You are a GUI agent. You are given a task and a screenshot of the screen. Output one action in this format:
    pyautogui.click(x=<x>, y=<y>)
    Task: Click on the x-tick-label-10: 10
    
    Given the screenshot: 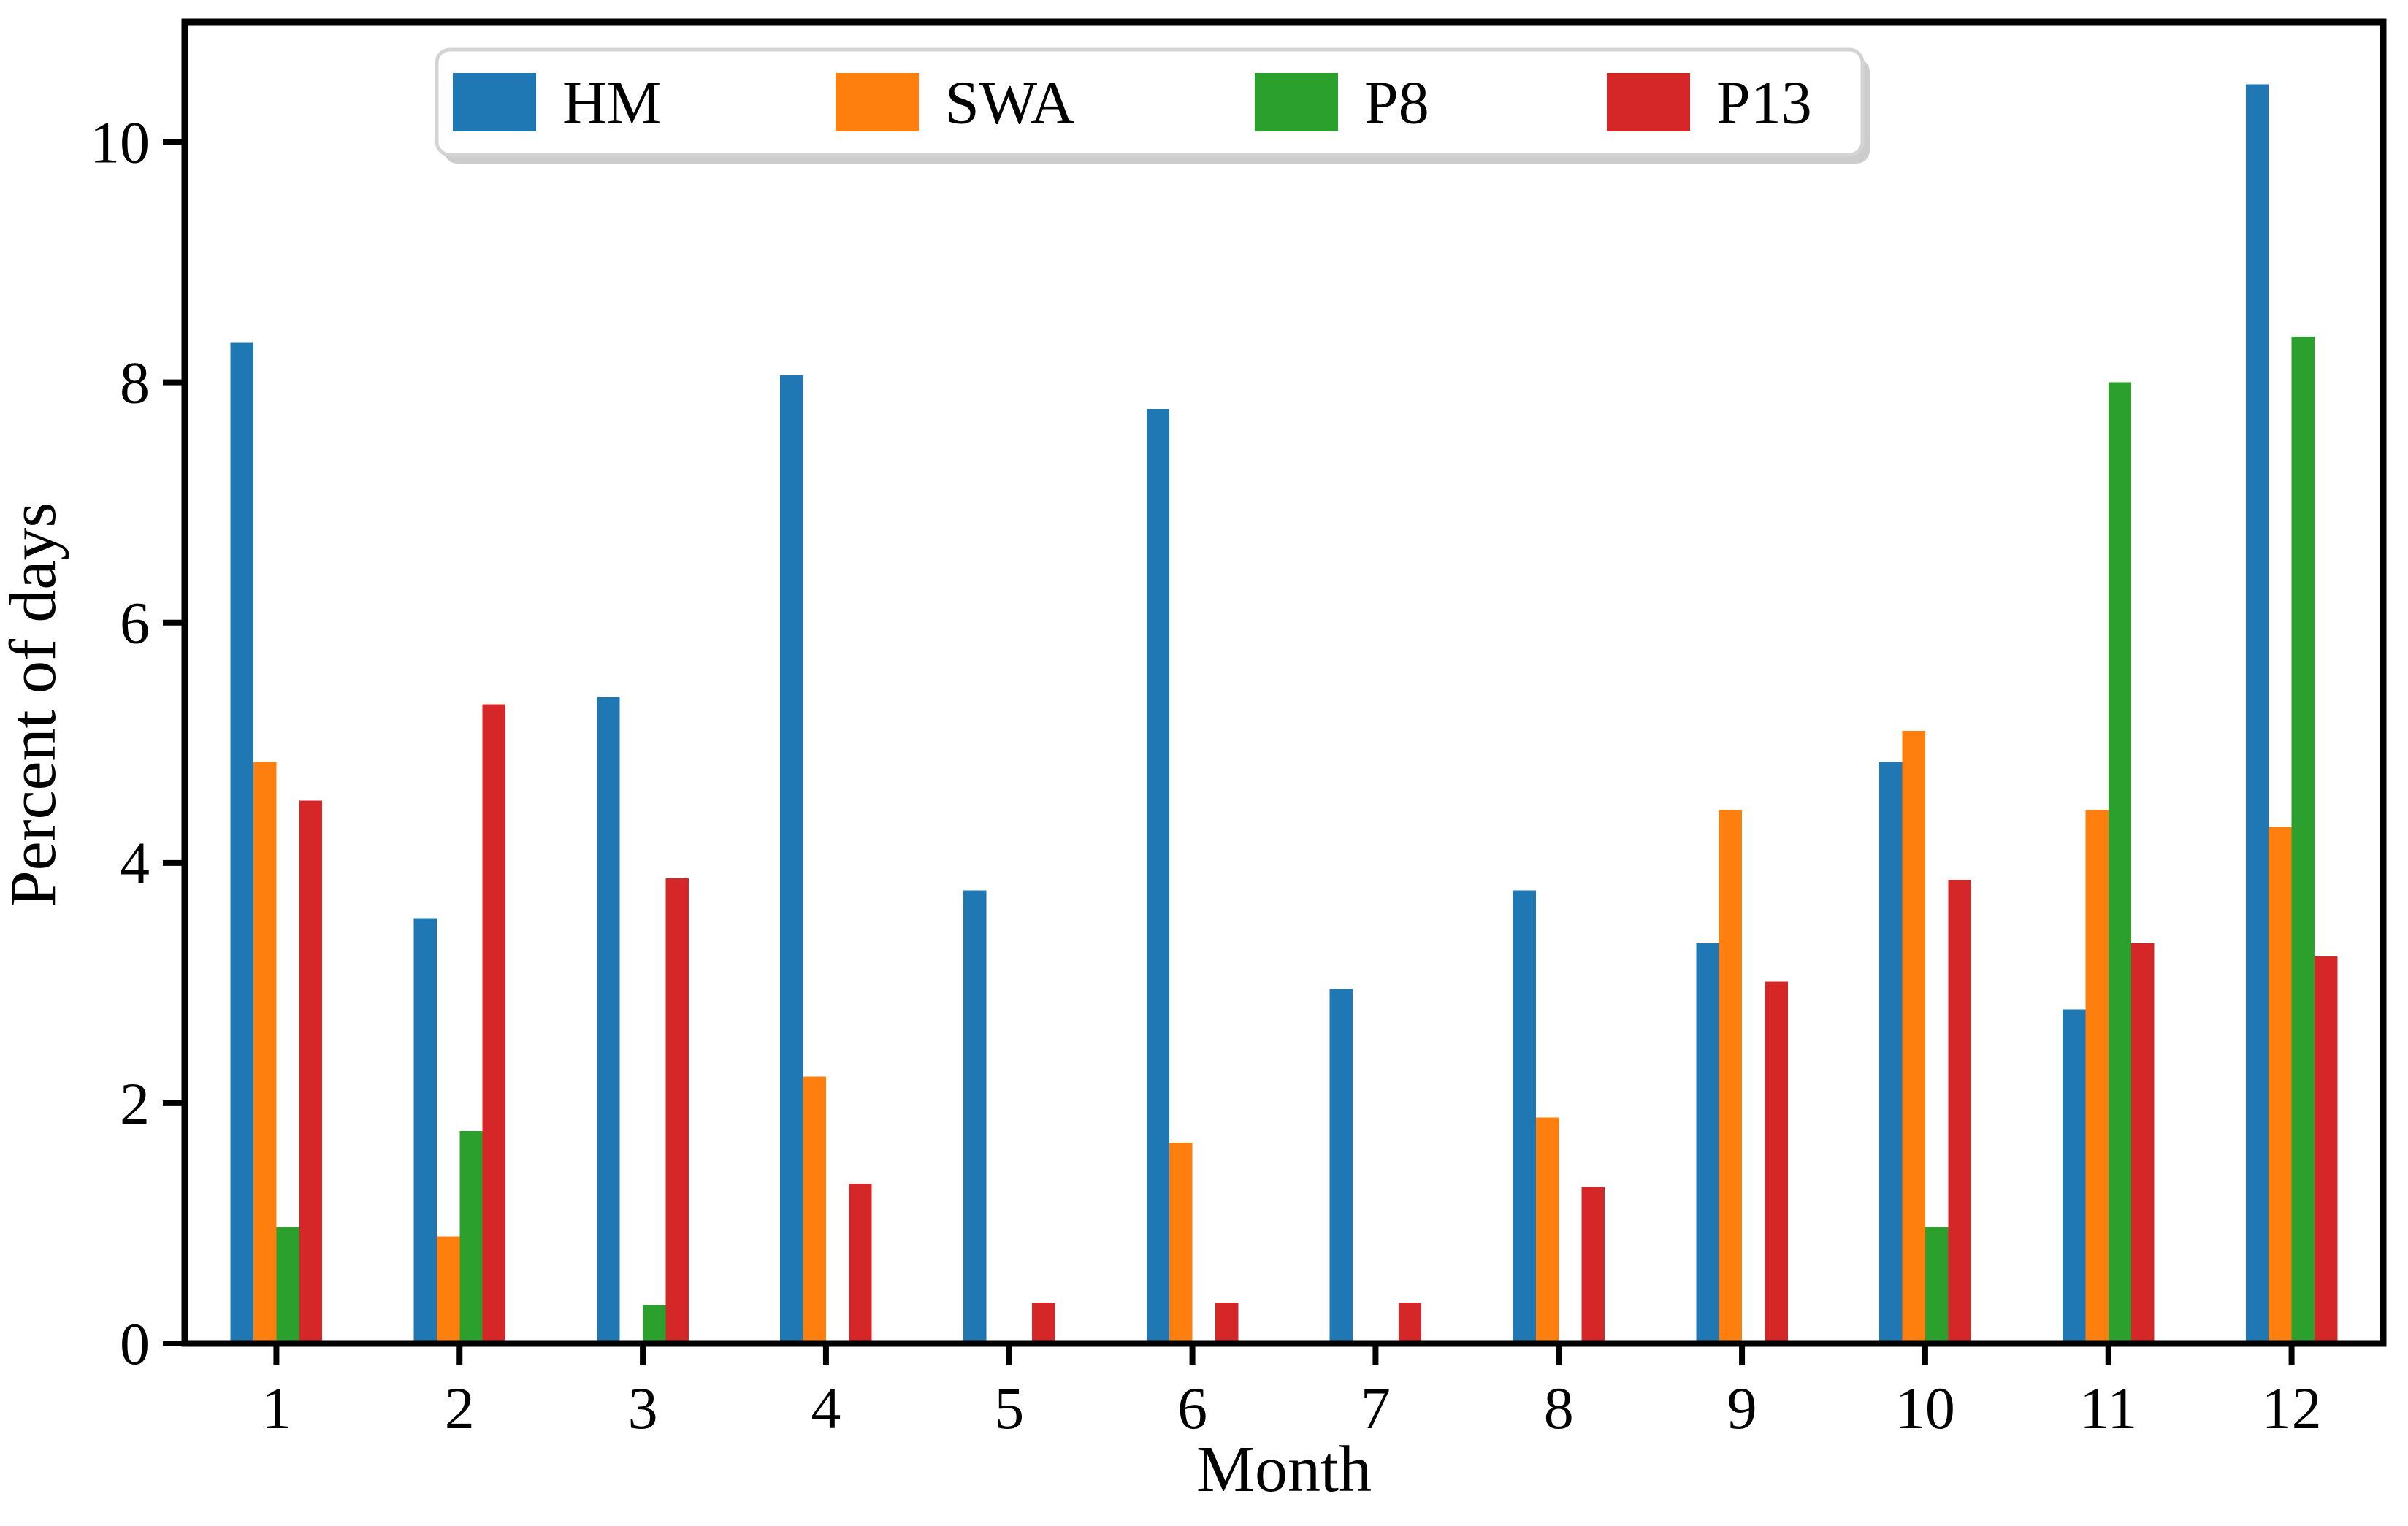 What is the action you would take?
    pyautogui.click(x=1925, y=1408)
    